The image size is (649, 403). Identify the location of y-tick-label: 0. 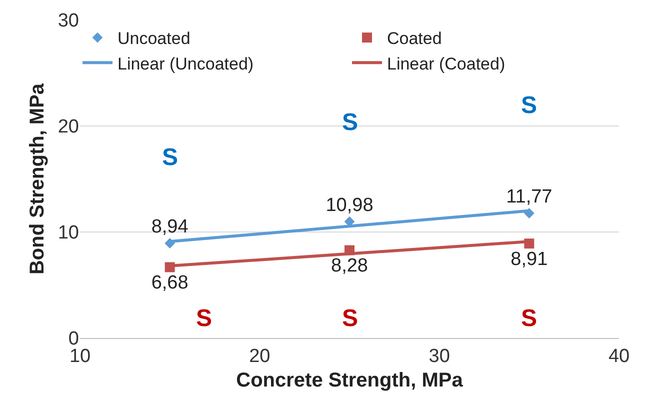
(73, 339).